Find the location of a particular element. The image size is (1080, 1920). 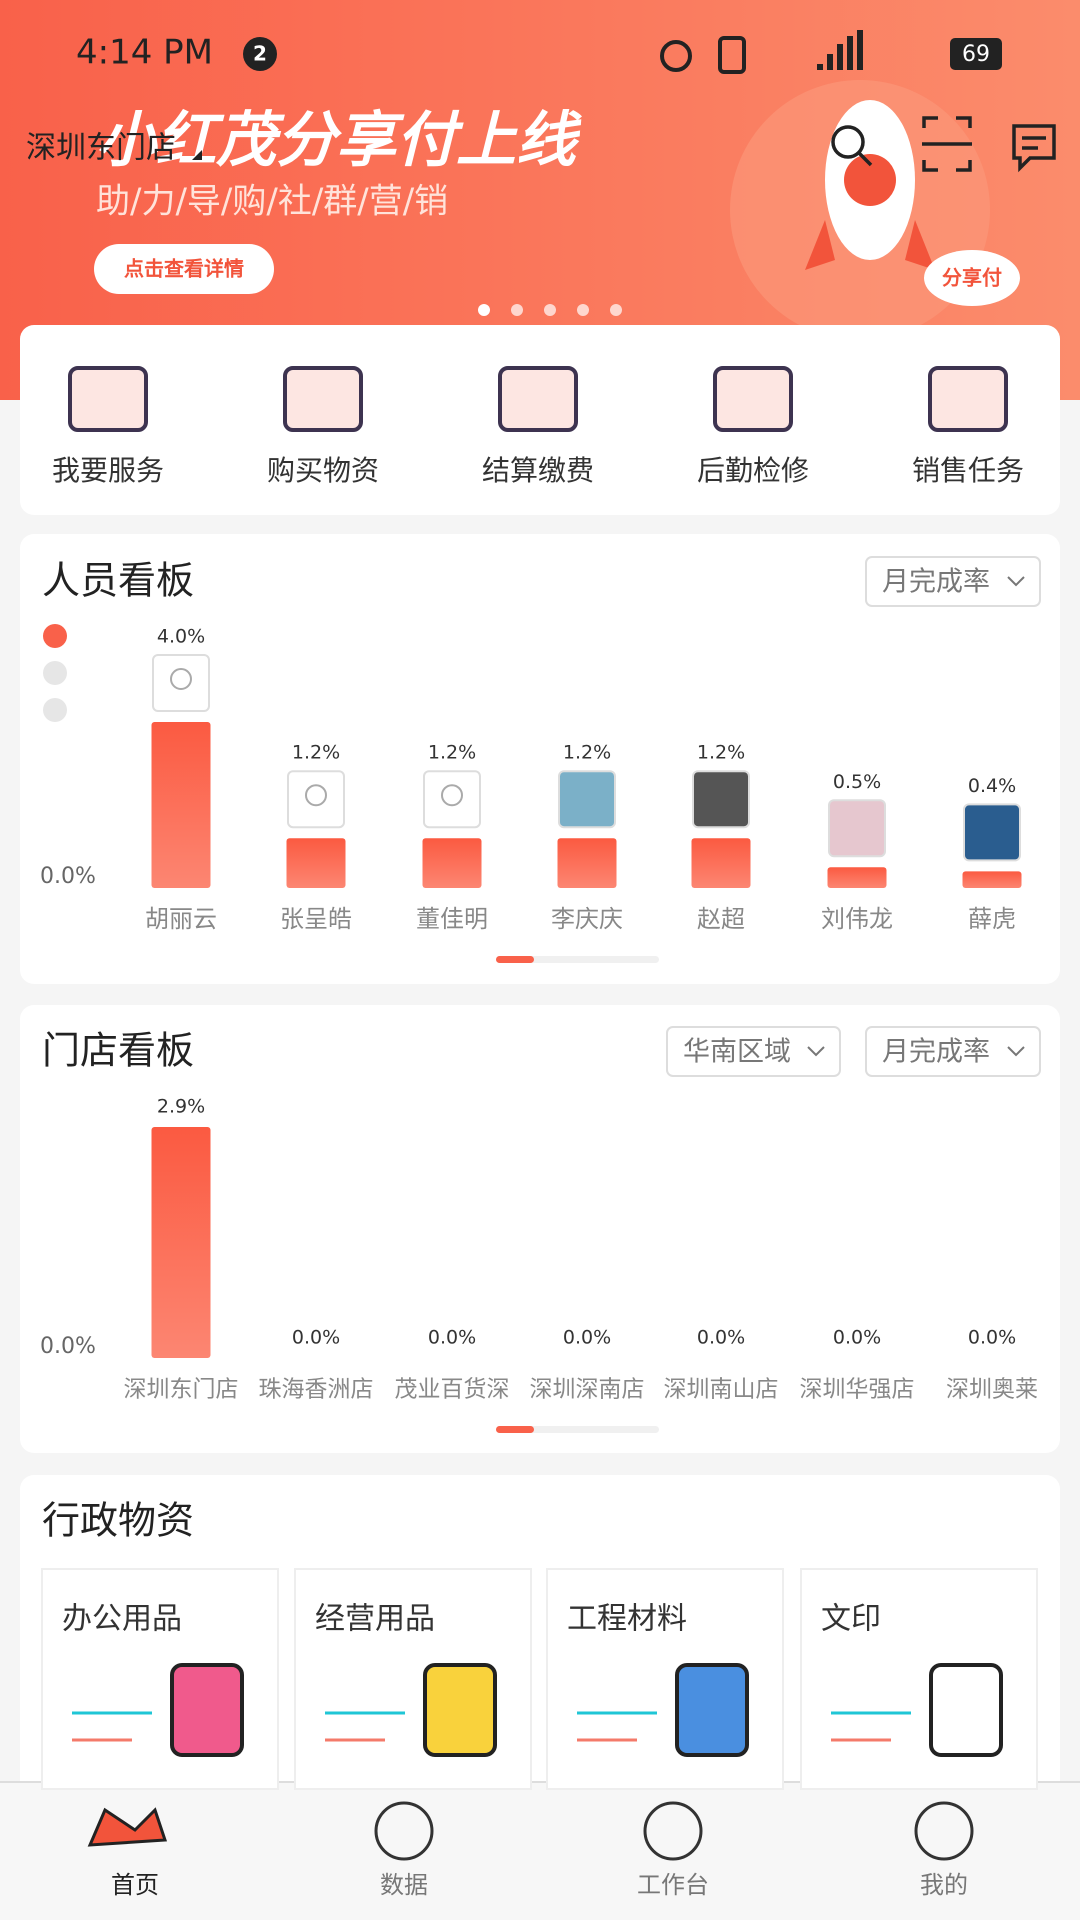

supply-card-label: 经营用品 is located at coordinates (375, 1619).